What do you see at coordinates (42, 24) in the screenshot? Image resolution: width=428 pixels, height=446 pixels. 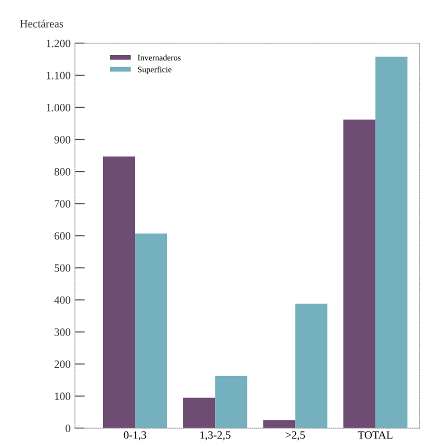 I see `y-axis-title: Hectáreas` at bounding box center [42, 24].